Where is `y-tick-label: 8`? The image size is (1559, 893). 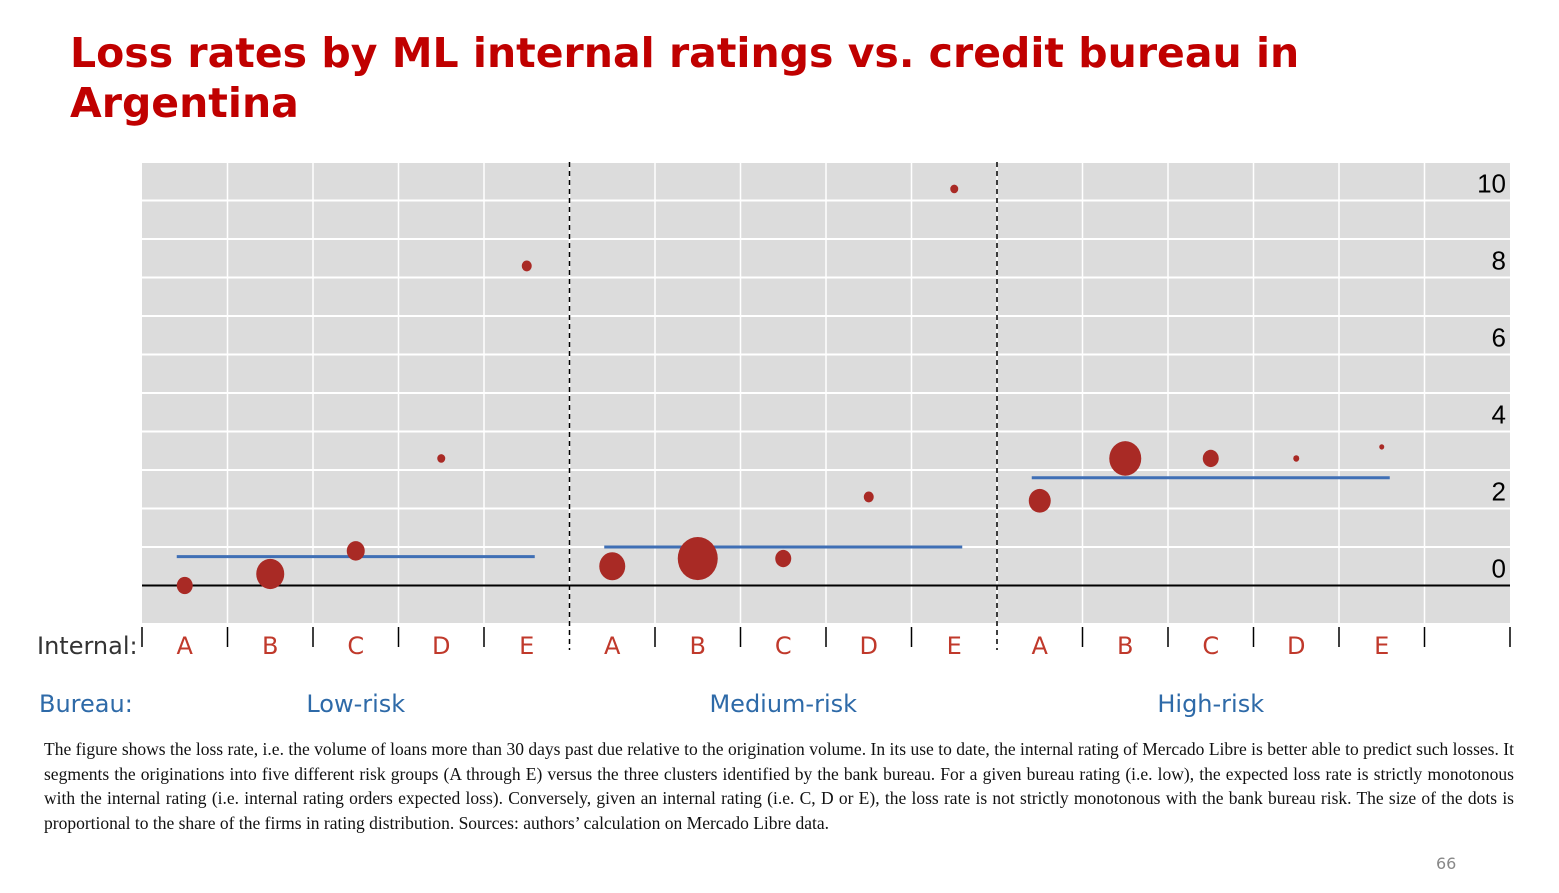
y-tick-label: 8 is located at coordinates (1499, 261).